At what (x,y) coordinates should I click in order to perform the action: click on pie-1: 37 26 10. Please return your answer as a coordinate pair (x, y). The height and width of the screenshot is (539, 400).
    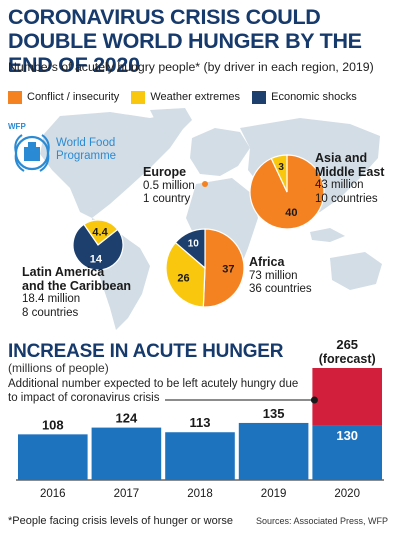
    Looking at the image, I should click on (205, 268).